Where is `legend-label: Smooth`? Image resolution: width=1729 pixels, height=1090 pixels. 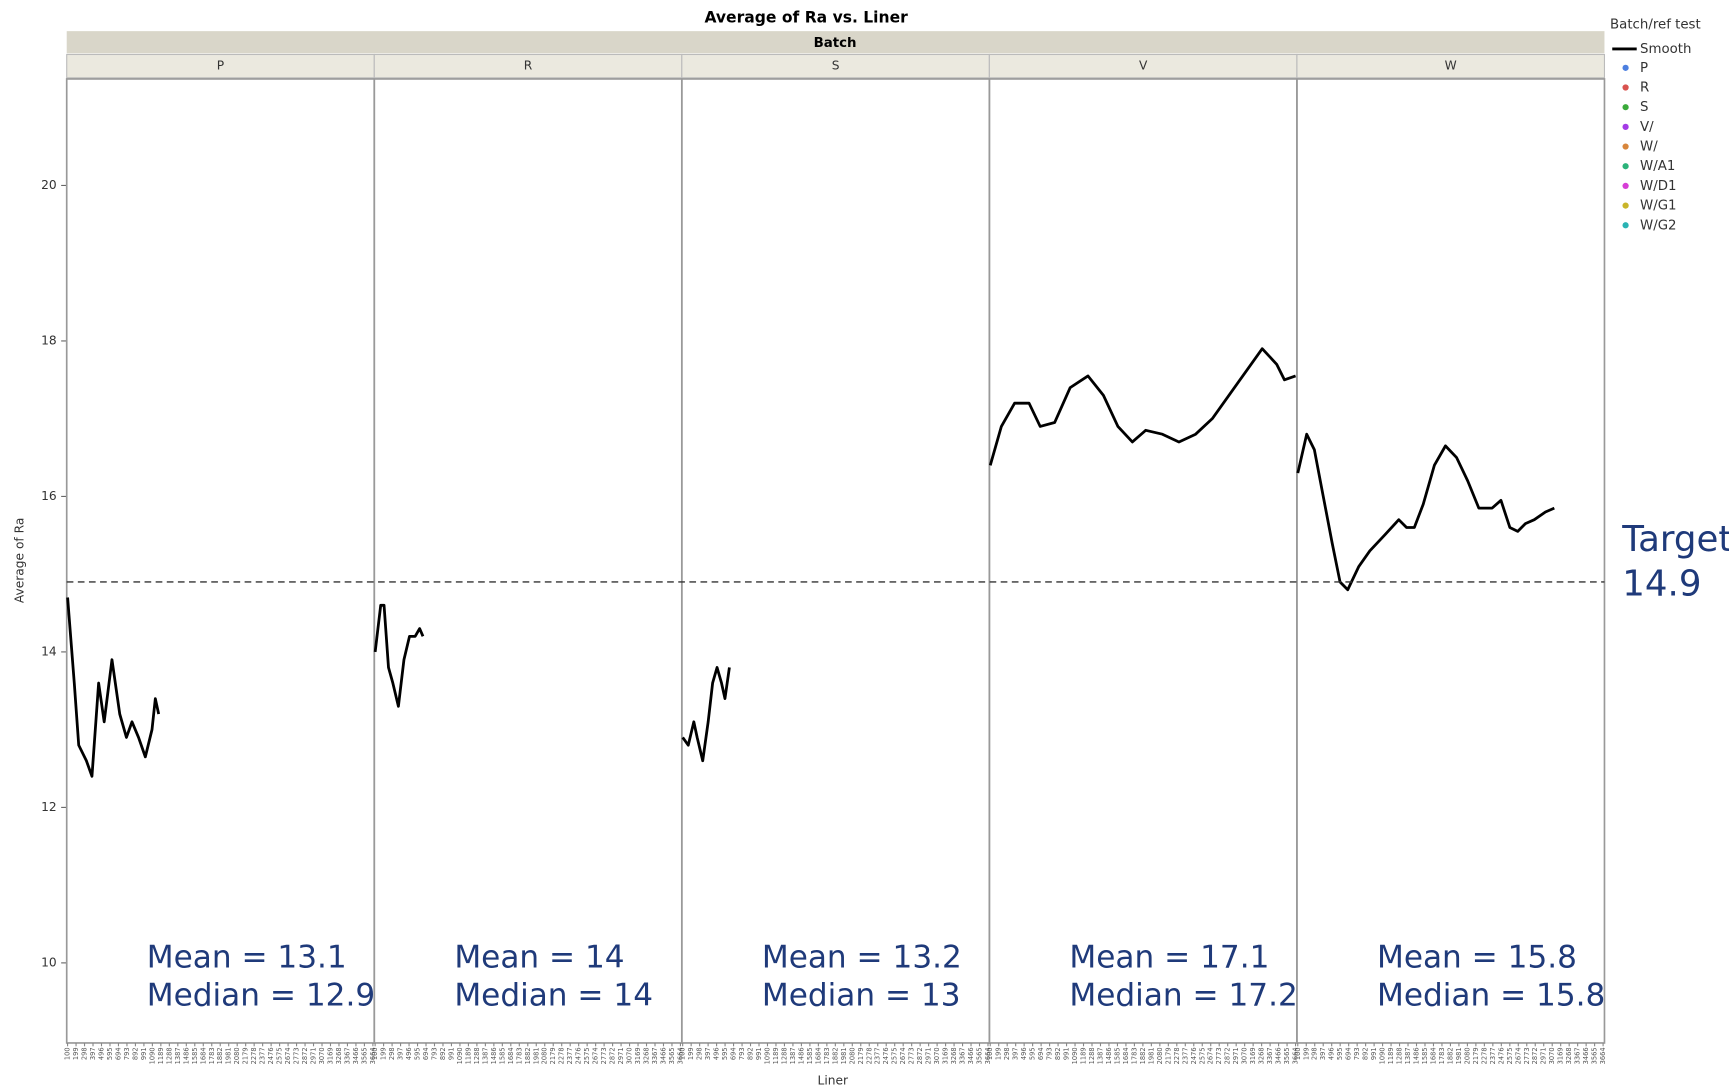 legend-label: Smooth is located at coordinates (1665, 49).